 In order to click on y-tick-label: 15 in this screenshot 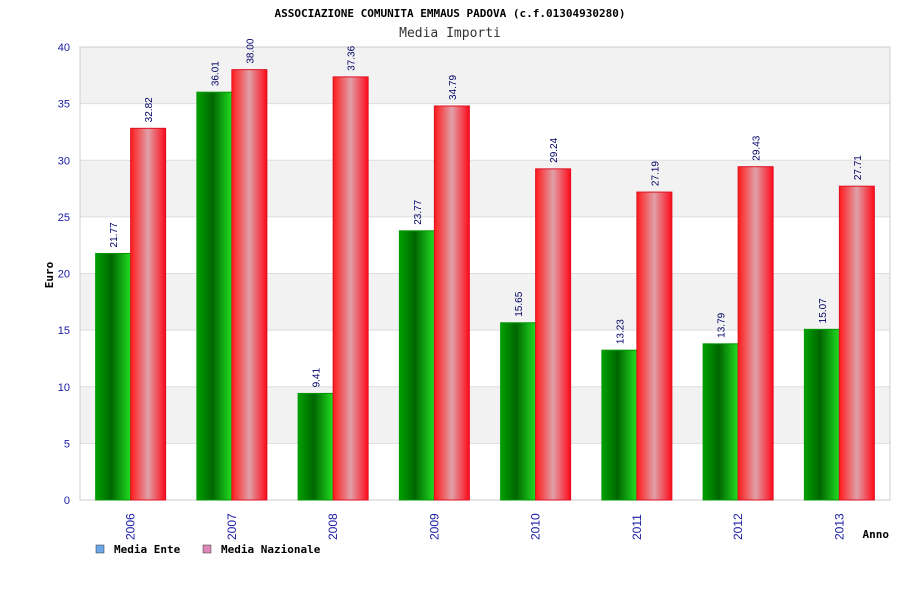, I will do `click(64, 331)`.